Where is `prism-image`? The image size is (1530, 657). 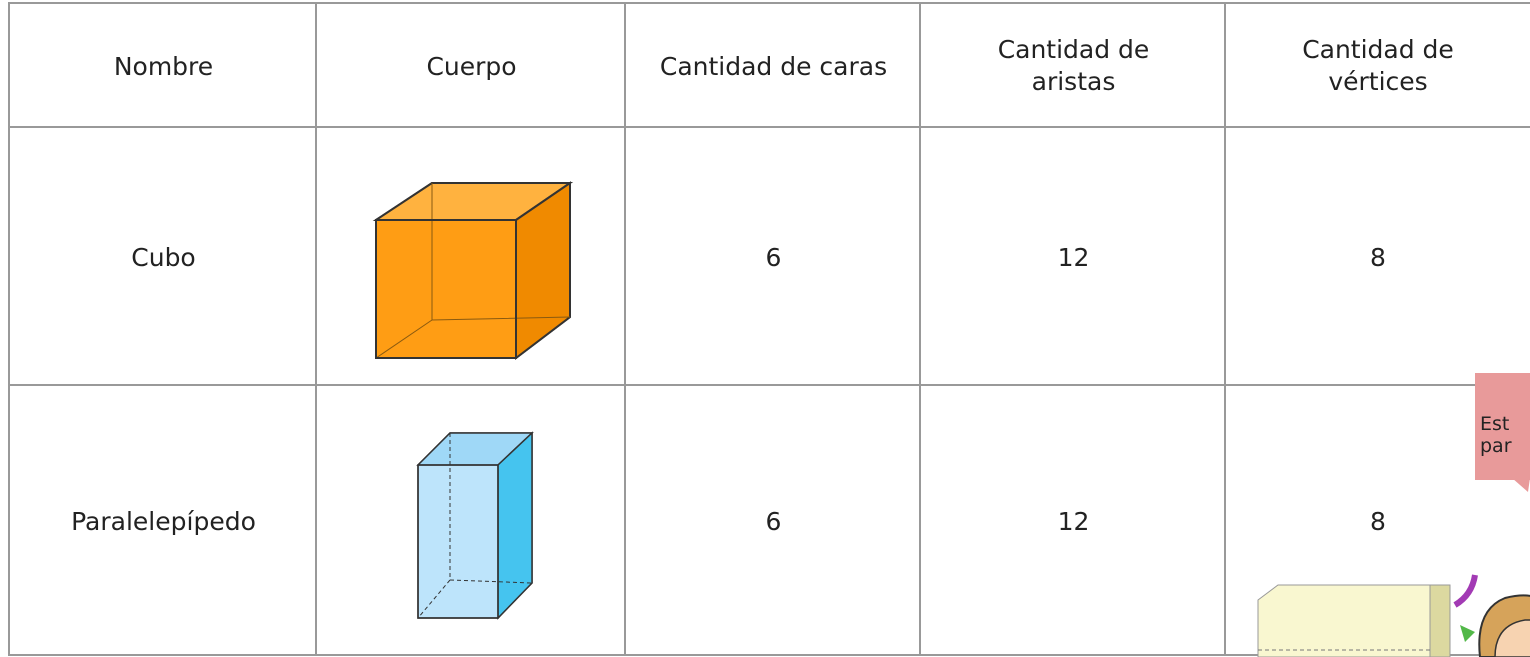 prism-image is located at coordinates (475, 525).